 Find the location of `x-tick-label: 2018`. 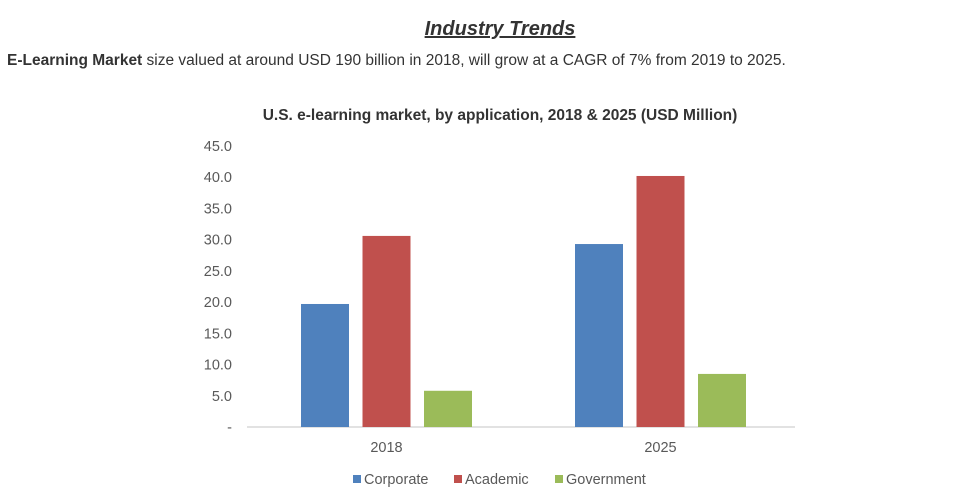

x-tick-label: 2018 is located at coordinates (386, 448).